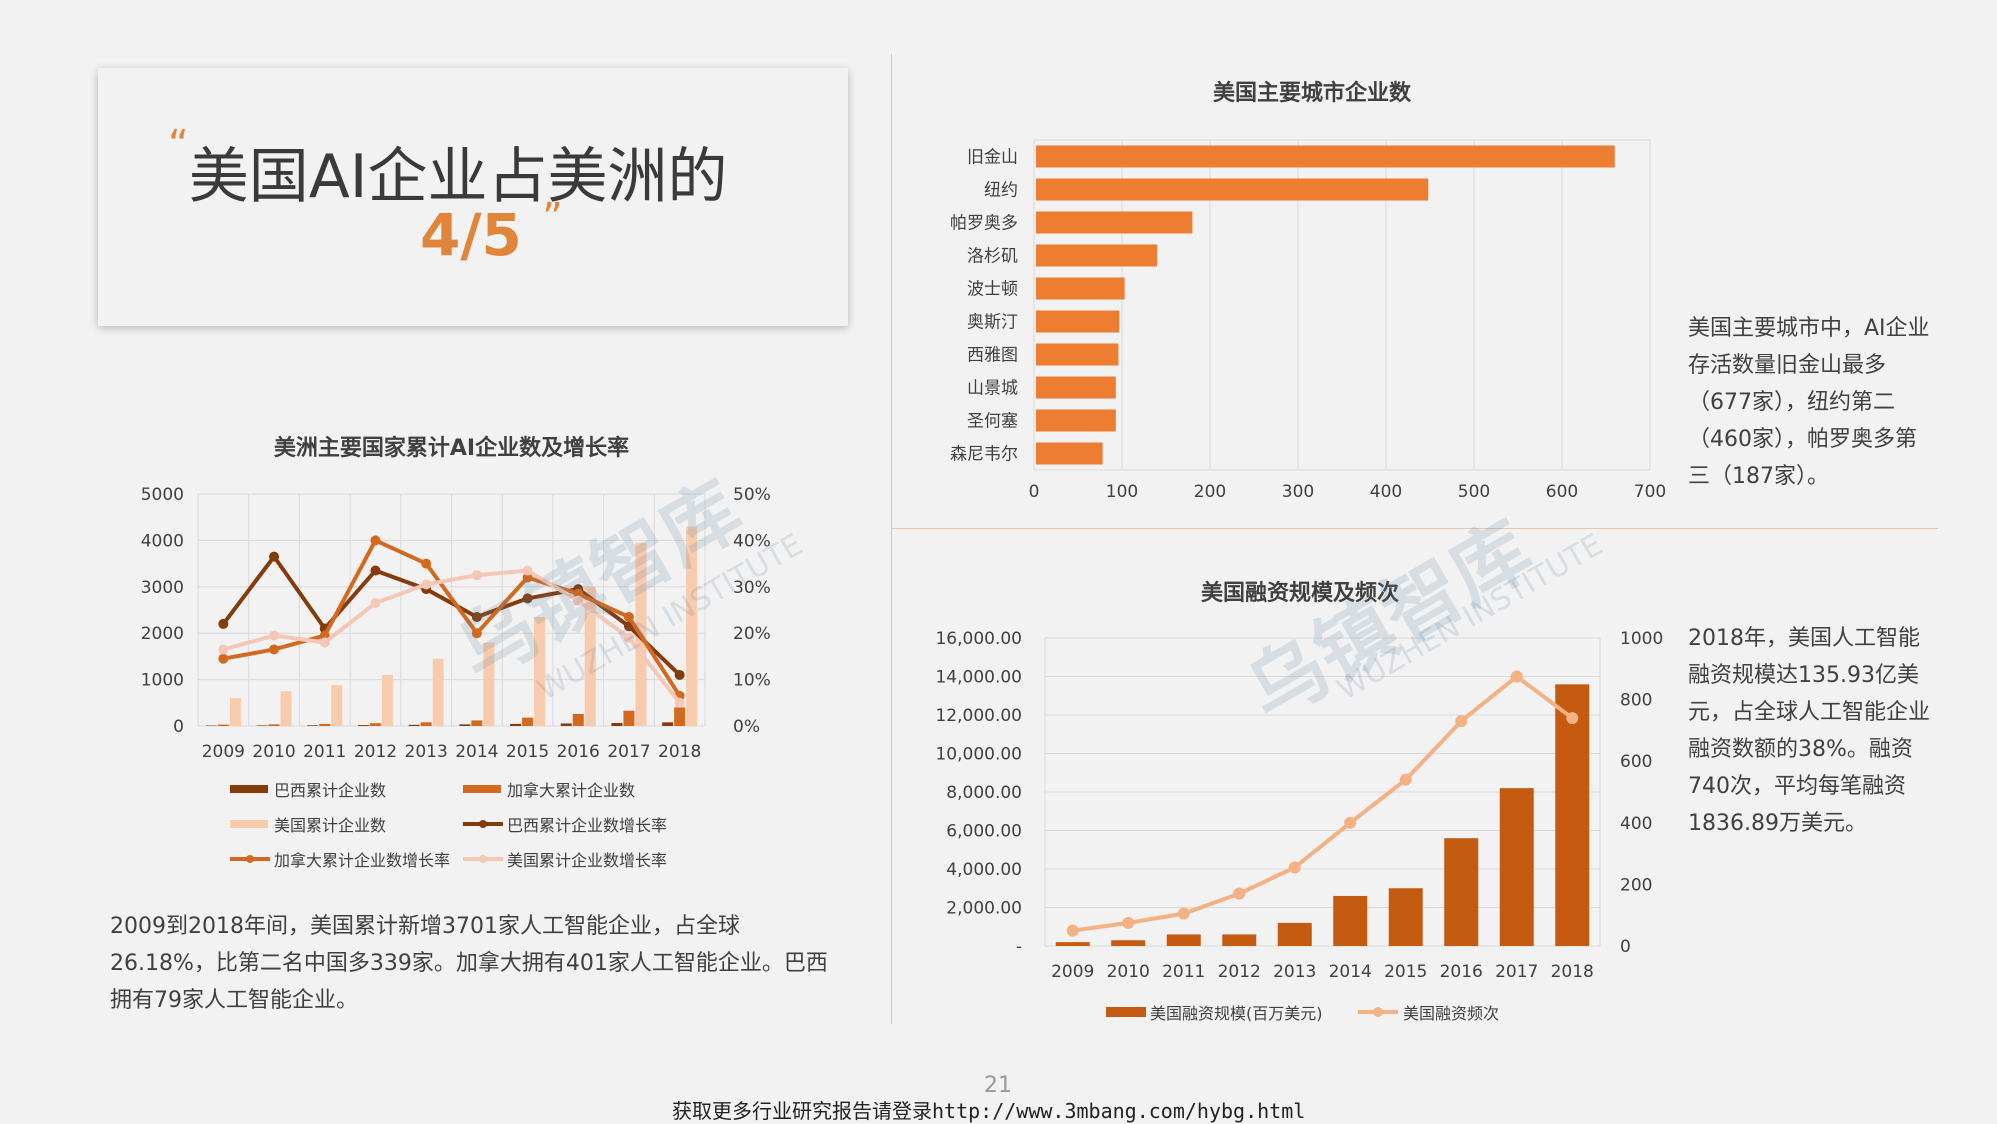 This screenshot has height=1124, width=1997. Describe the element at coordinates (178, 727) in the screenshot. I see `chart1-ytick-left: 0` at that location.